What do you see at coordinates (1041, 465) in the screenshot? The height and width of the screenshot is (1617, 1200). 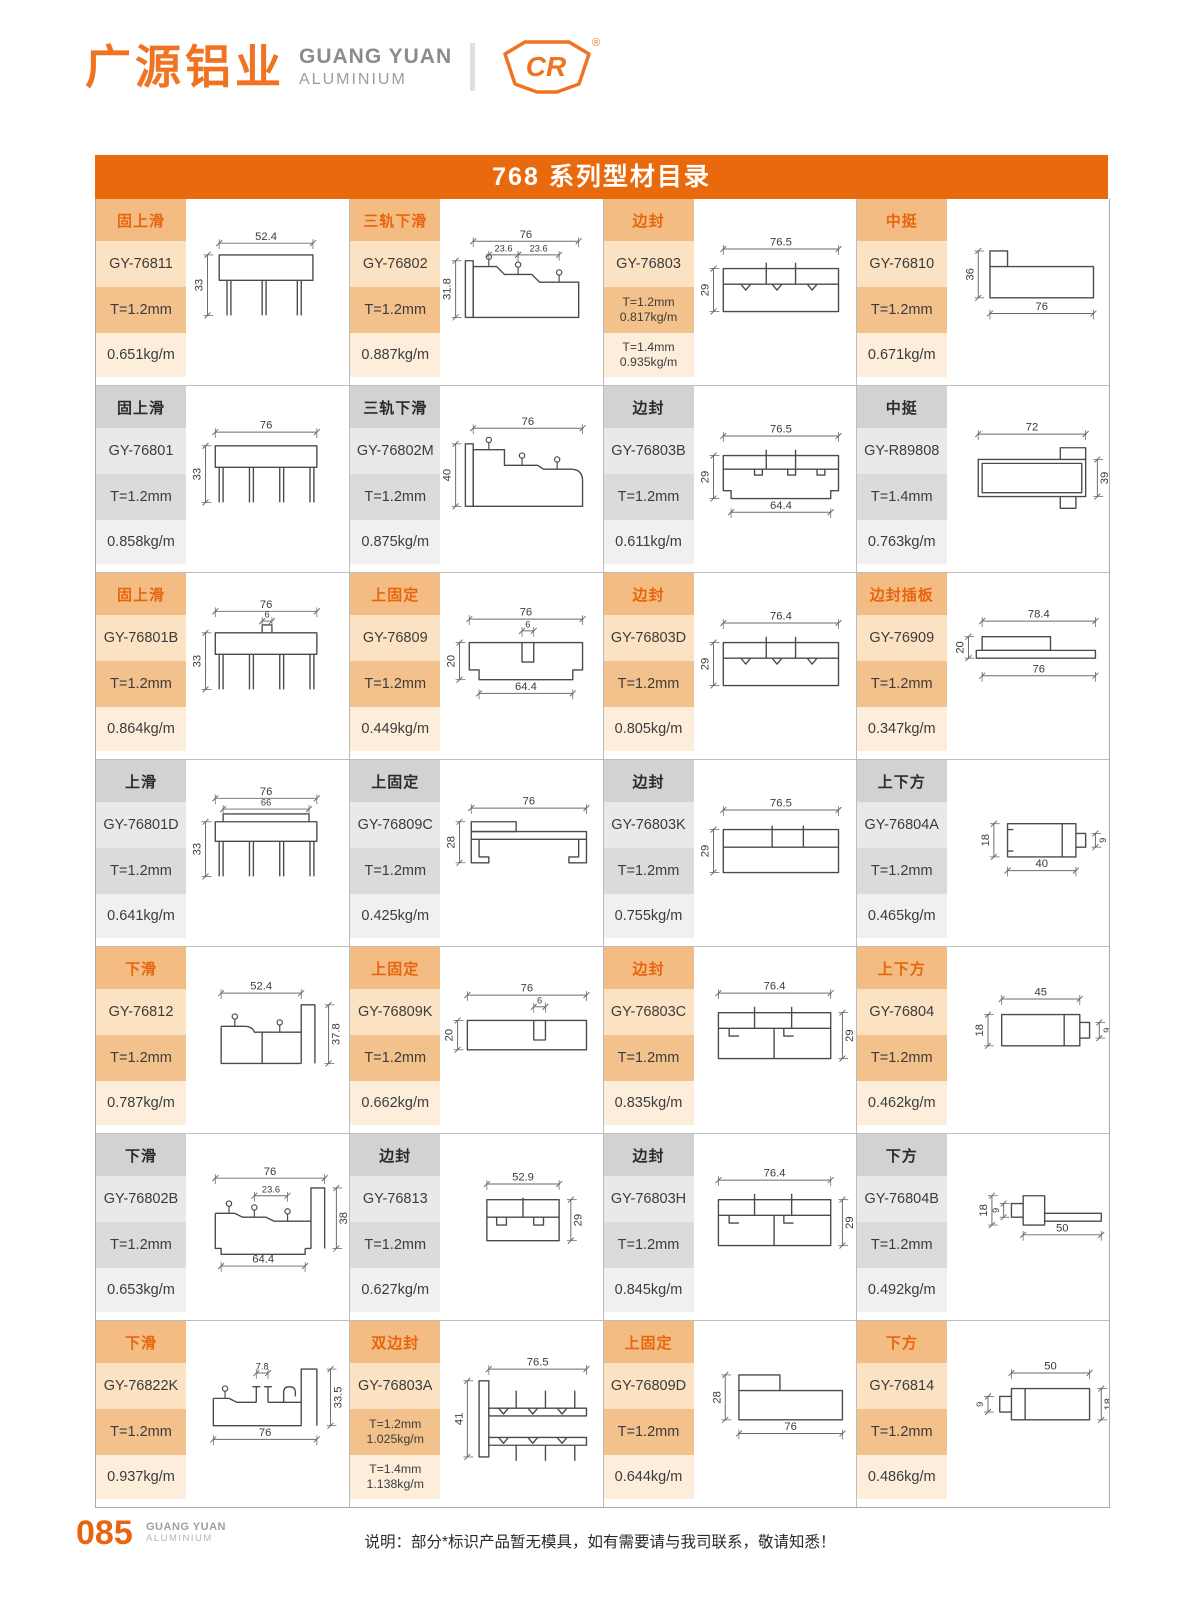 I see `profile-drawing: 72 39` at bounding box center [1041, 465].